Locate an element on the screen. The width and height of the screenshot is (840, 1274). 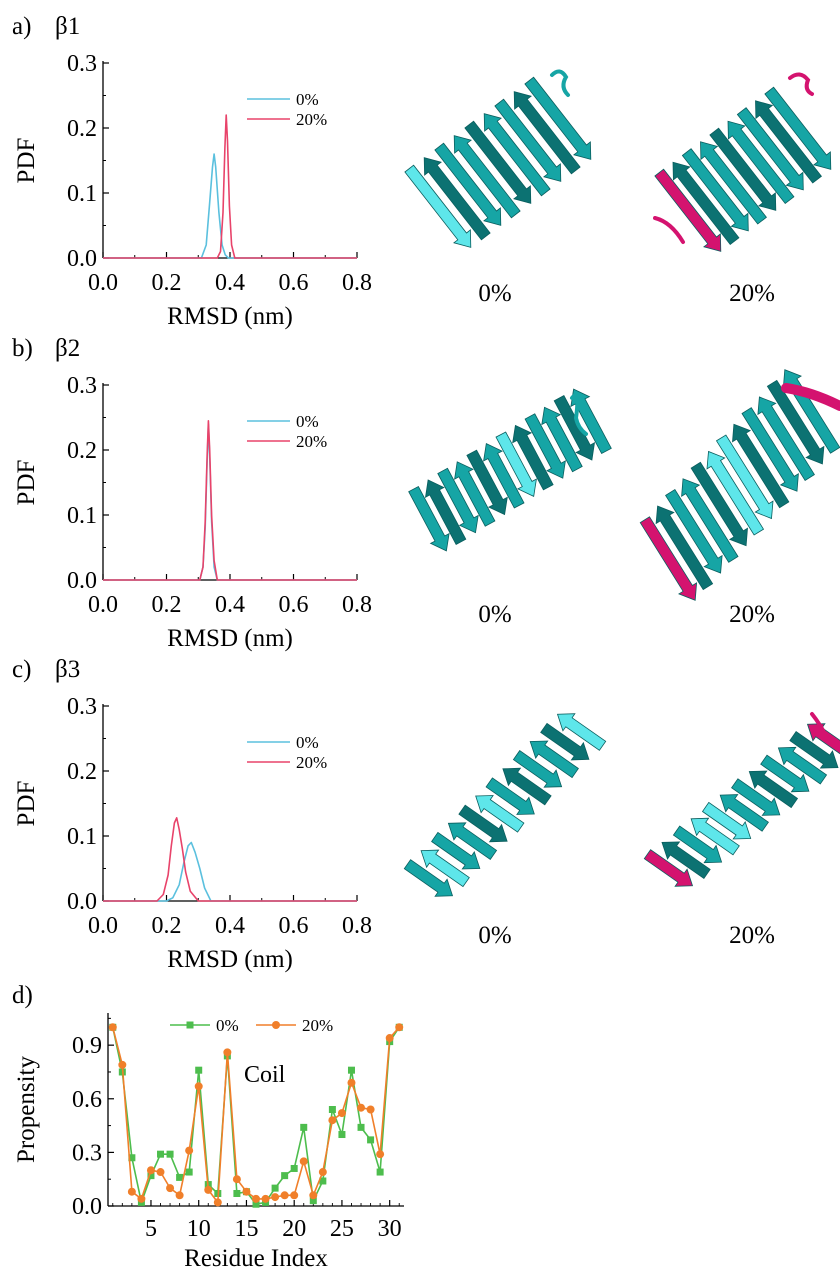
chart-c-y-axis-label: PDF is located at coordinates (26, 804).